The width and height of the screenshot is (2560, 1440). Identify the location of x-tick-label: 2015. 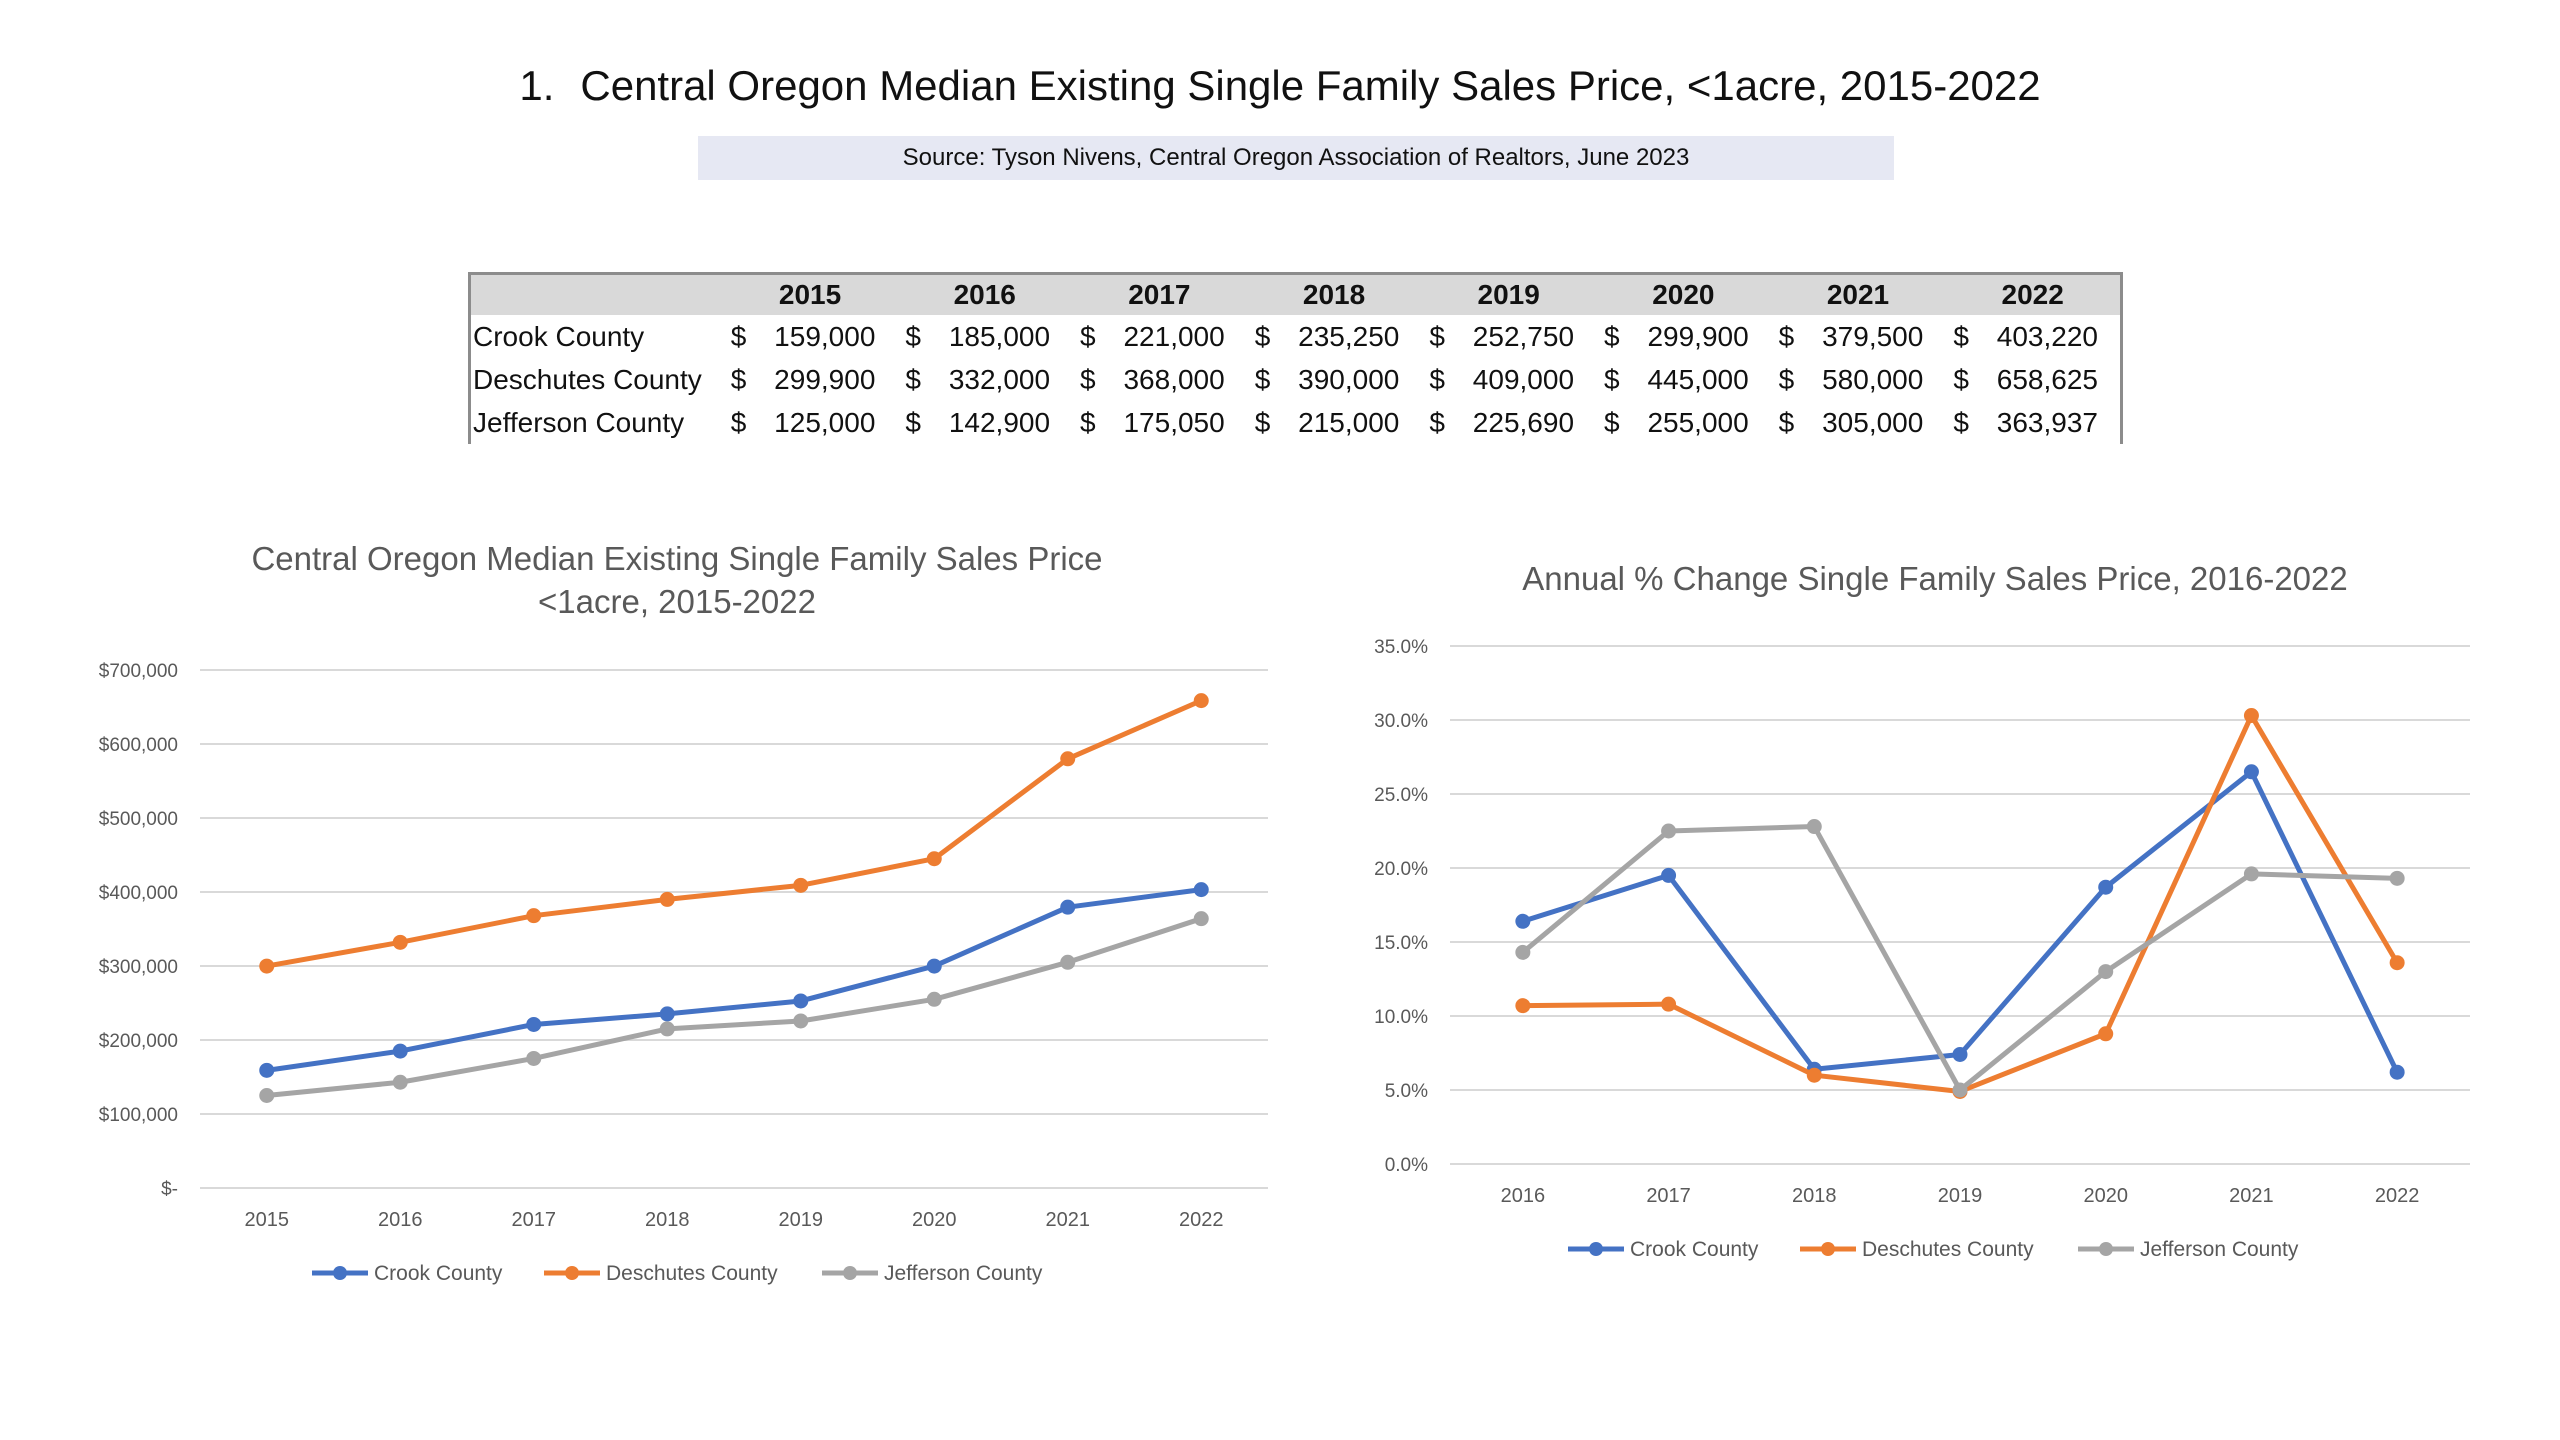
(267, 1220).